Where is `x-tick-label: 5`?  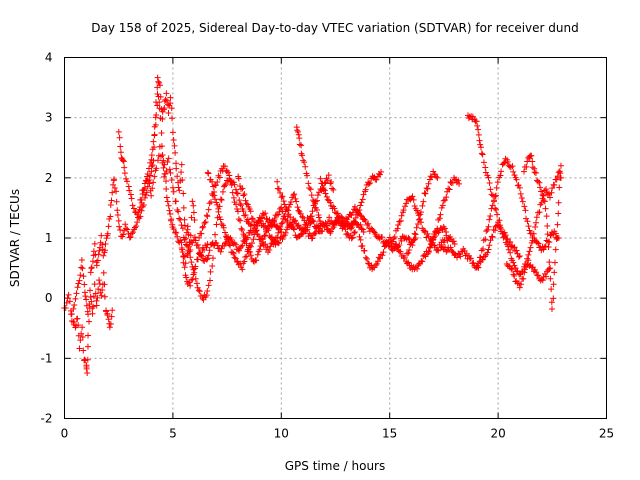
x-tick-label: 5 is located at coordinates (173, 434).